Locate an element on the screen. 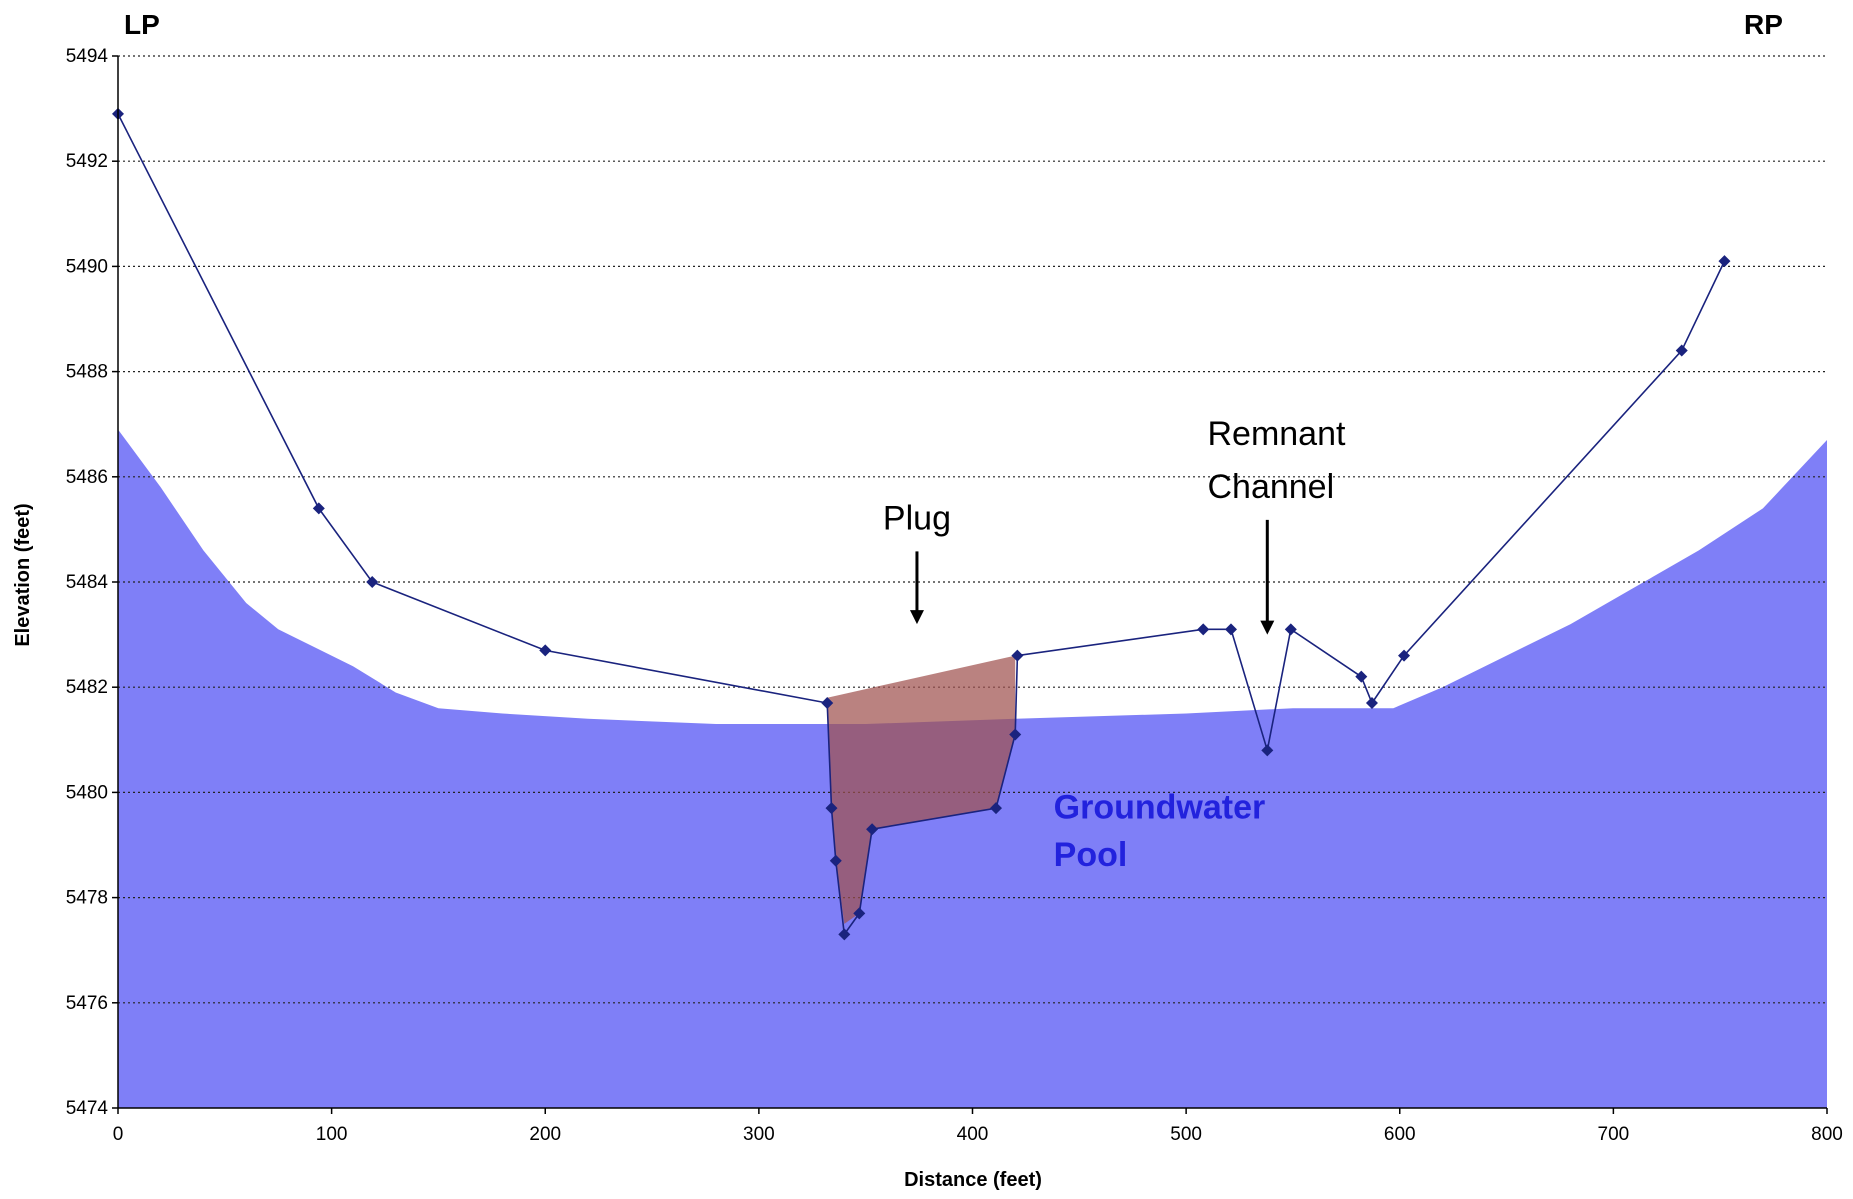  right-point-label: RP is located at coordinates (1763, 24).